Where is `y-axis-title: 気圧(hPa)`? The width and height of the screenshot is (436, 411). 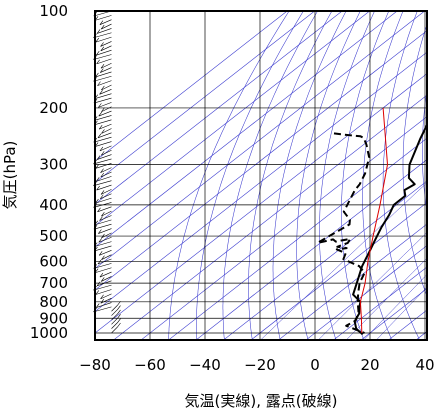 y-axis-title: 気圧(hPa) is located at coordinates (10, 175).